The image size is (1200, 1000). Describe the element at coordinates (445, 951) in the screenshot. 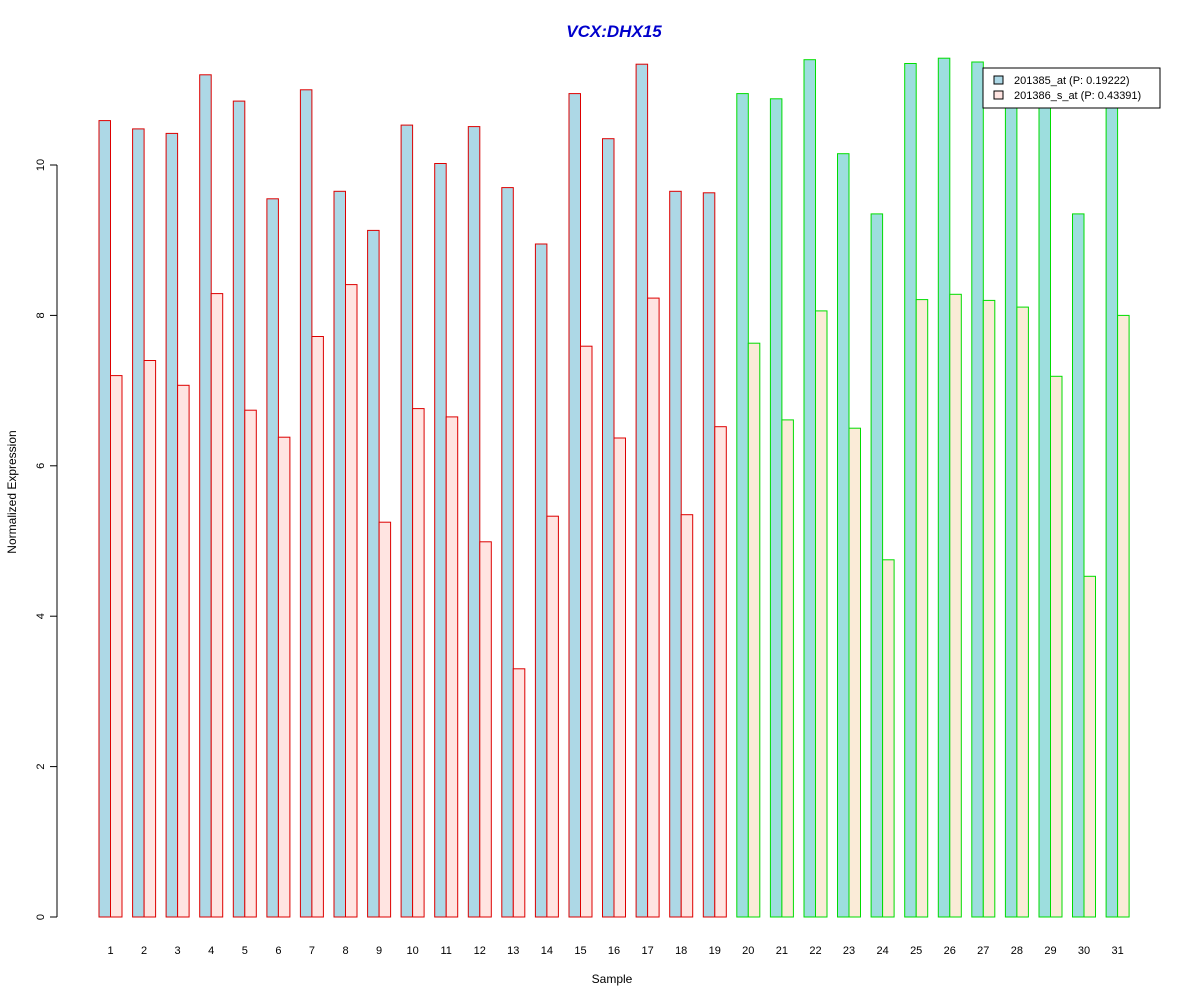

I see `x-tick-label: 11` at that location.